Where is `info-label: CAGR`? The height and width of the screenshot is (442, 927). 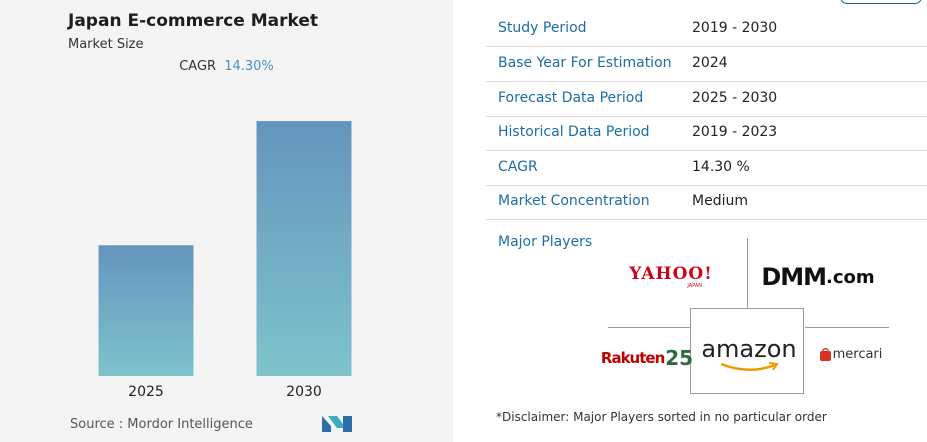 info-label: CAGR is located at coordinates (518, 167).